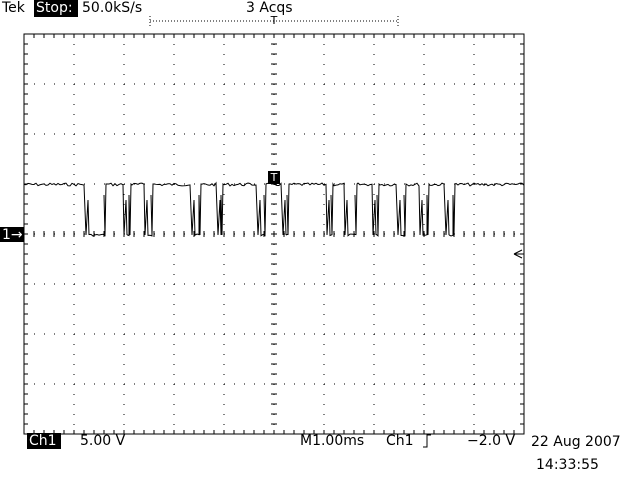 The image size is (640, 480). What do you see at coordinates (13, 8) in the screenshot?
I see `brand: Tek` at bounding box center [13, 8].